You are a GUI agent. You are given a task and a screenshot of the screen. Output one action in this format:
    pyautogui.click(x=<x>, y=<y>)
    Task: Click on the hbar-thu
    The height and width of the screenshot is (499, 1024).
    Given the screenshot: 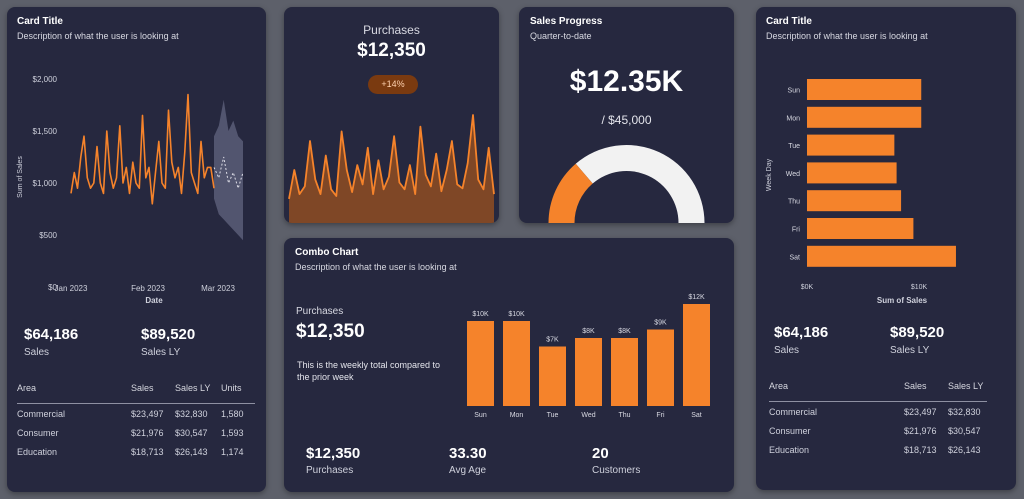 What is the action you would take?
    pyautogui.click(x=854, y=201)
    